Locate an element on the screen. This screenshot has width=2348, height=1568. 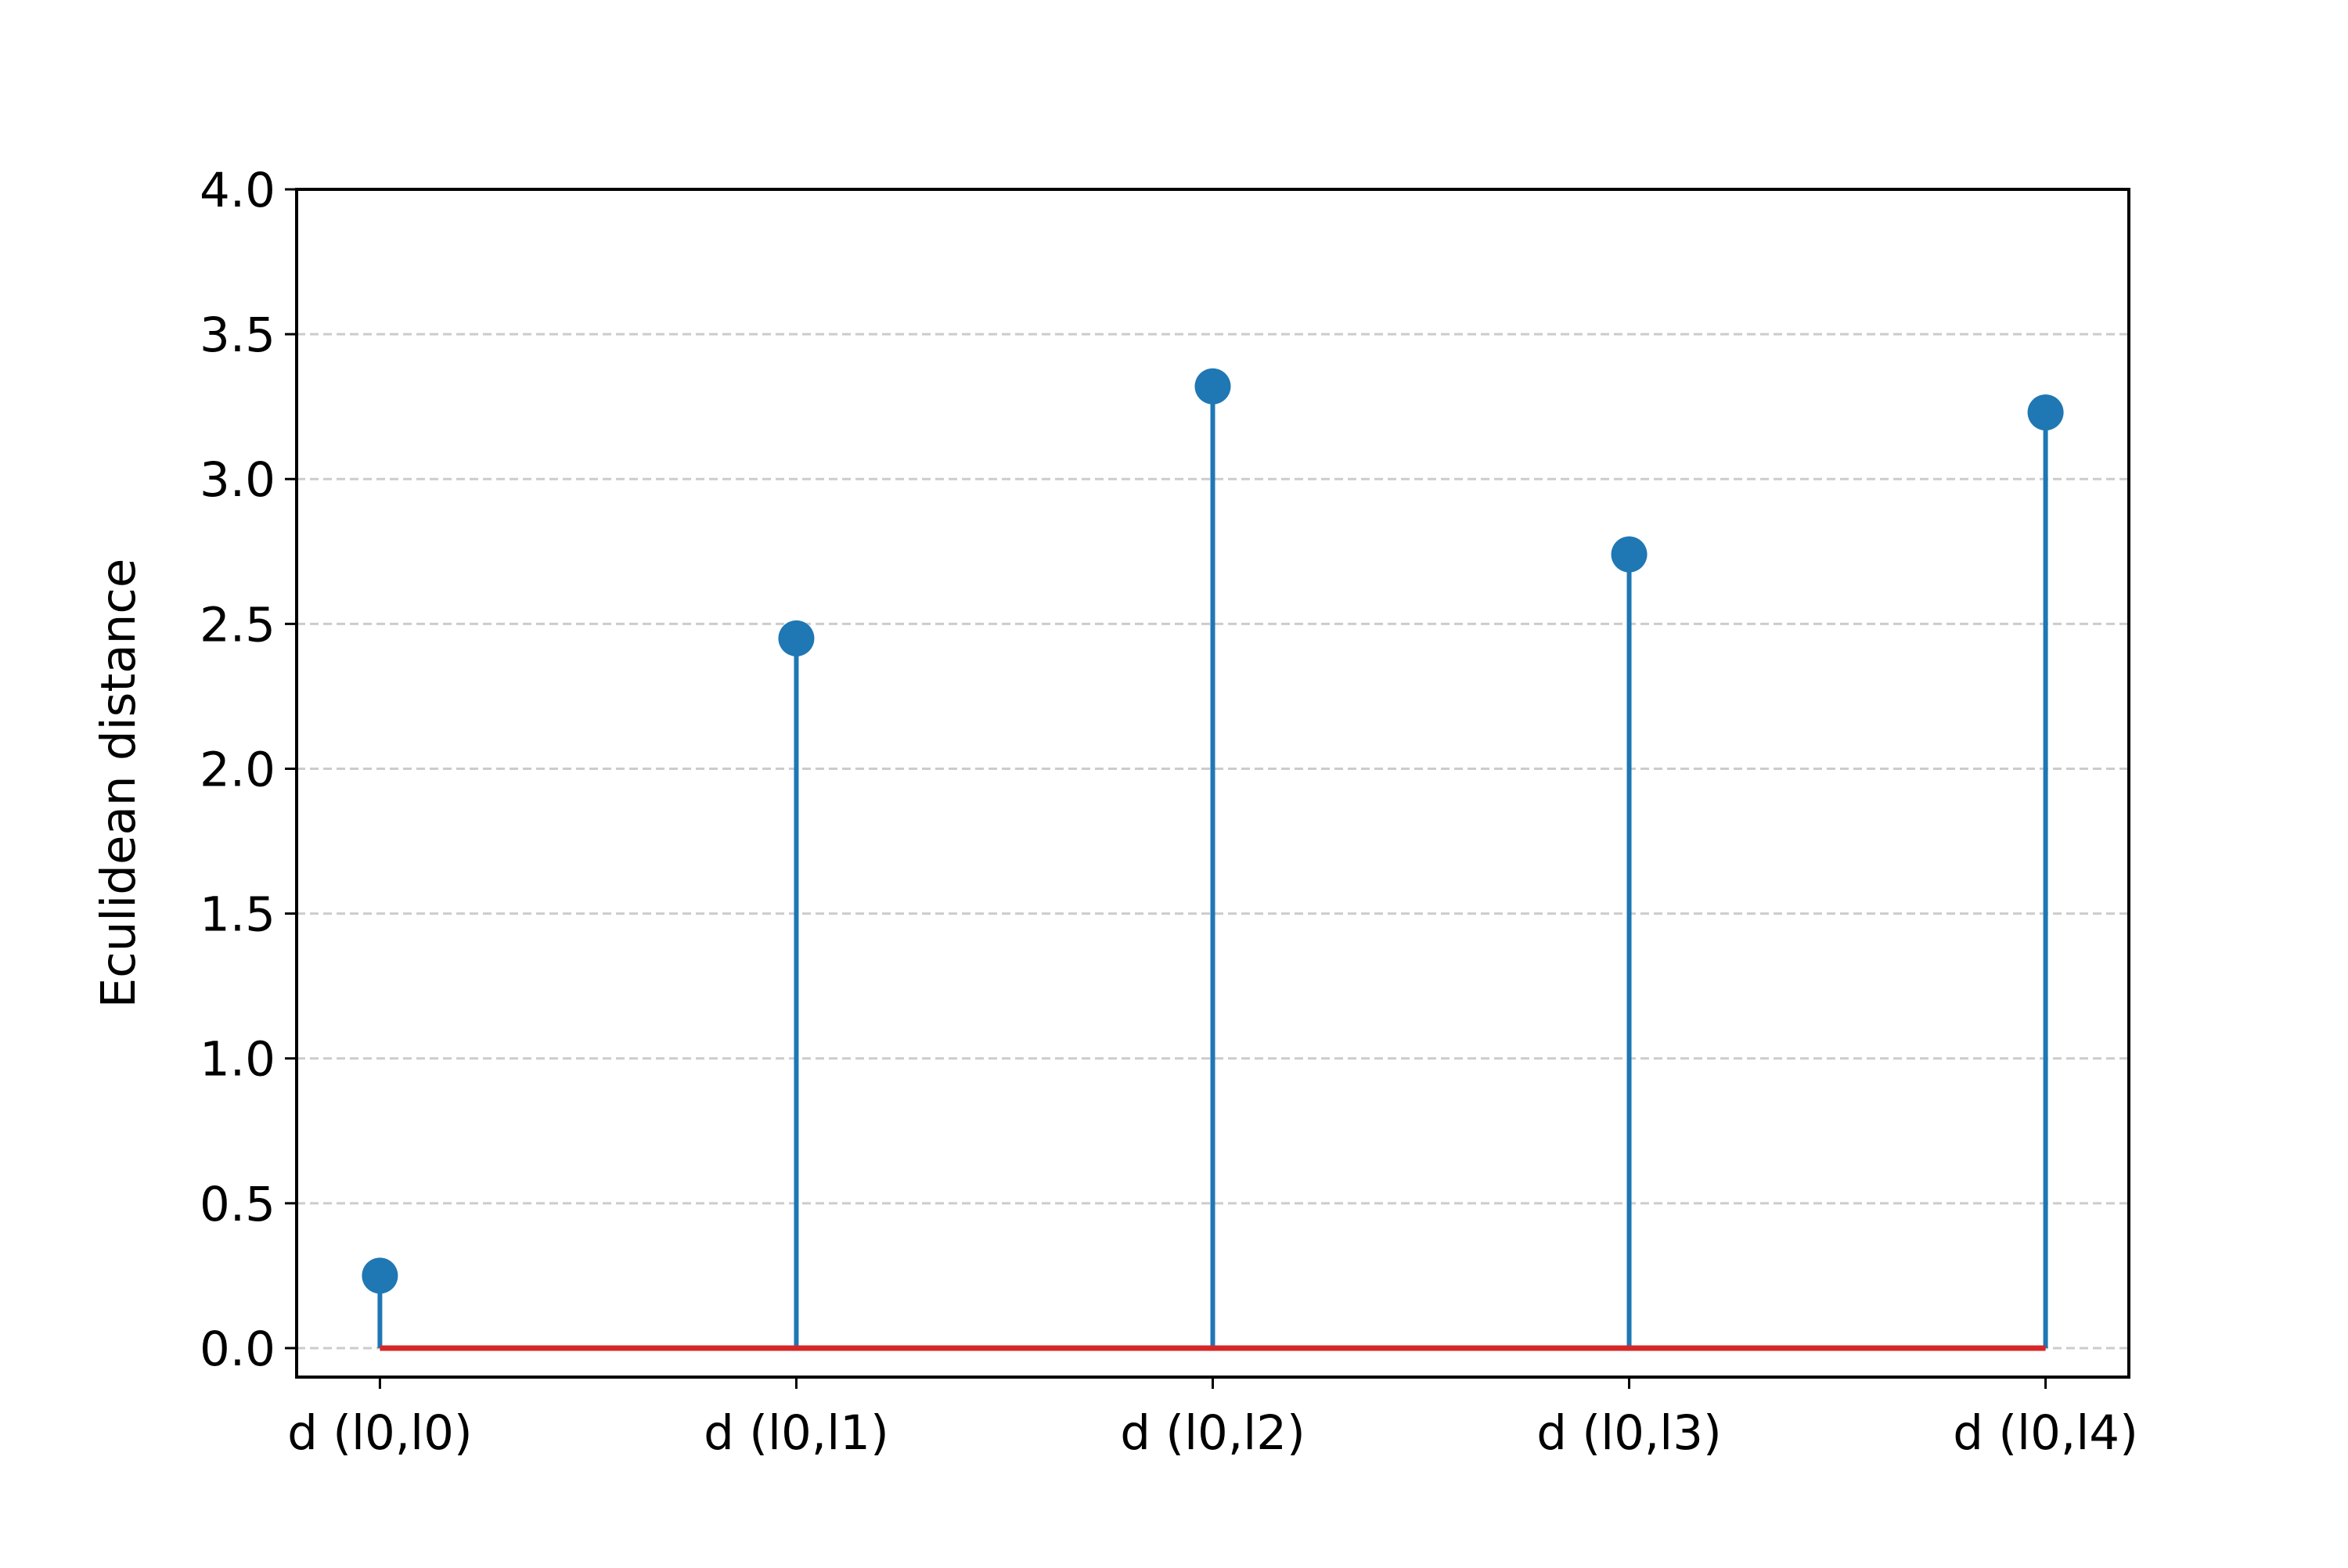
y-tick-label: 3.0 is located at coordinates (238, 480).